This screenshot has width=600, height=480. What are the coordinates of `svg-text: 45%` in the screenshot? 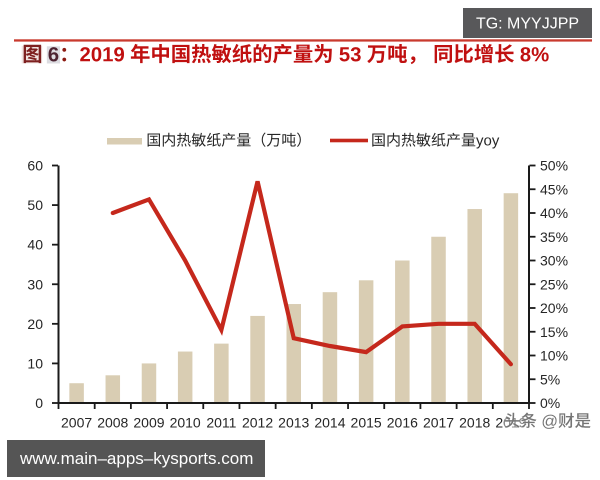 It's located at (554, 189).